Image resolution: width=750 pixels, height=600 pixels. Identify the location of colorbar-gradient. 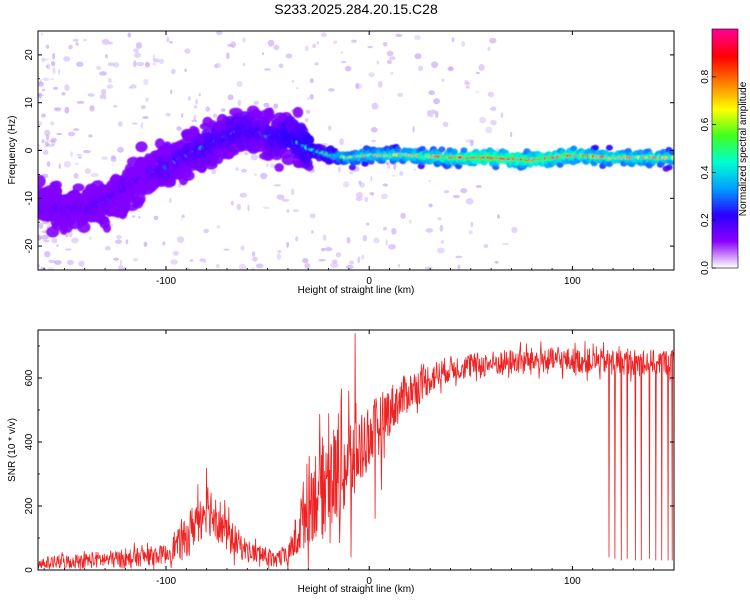
(725, 149).